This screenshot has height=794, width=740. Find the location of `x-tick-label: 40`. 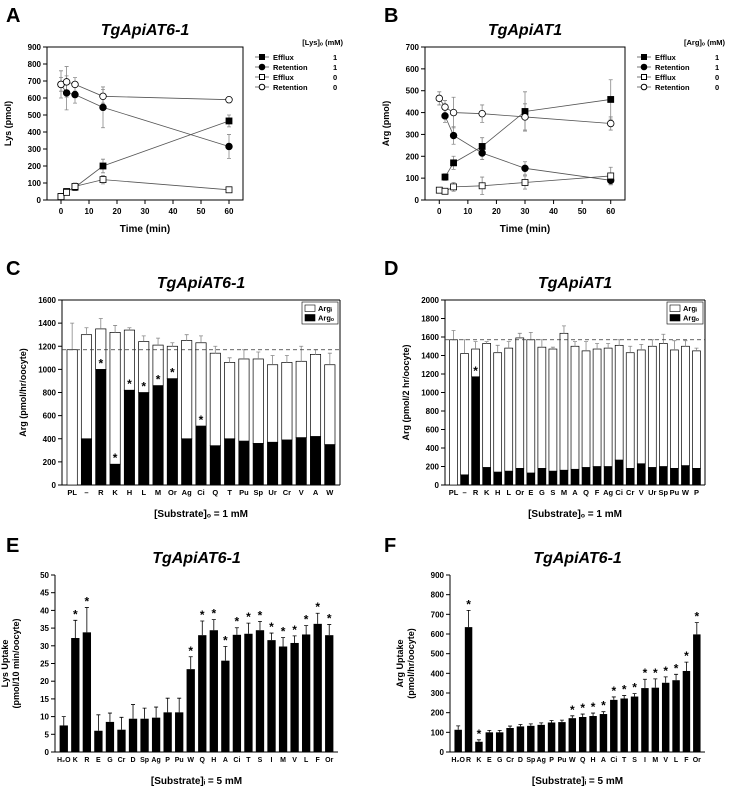

x-tick-label: 40 is located at coordinates (173, 211).